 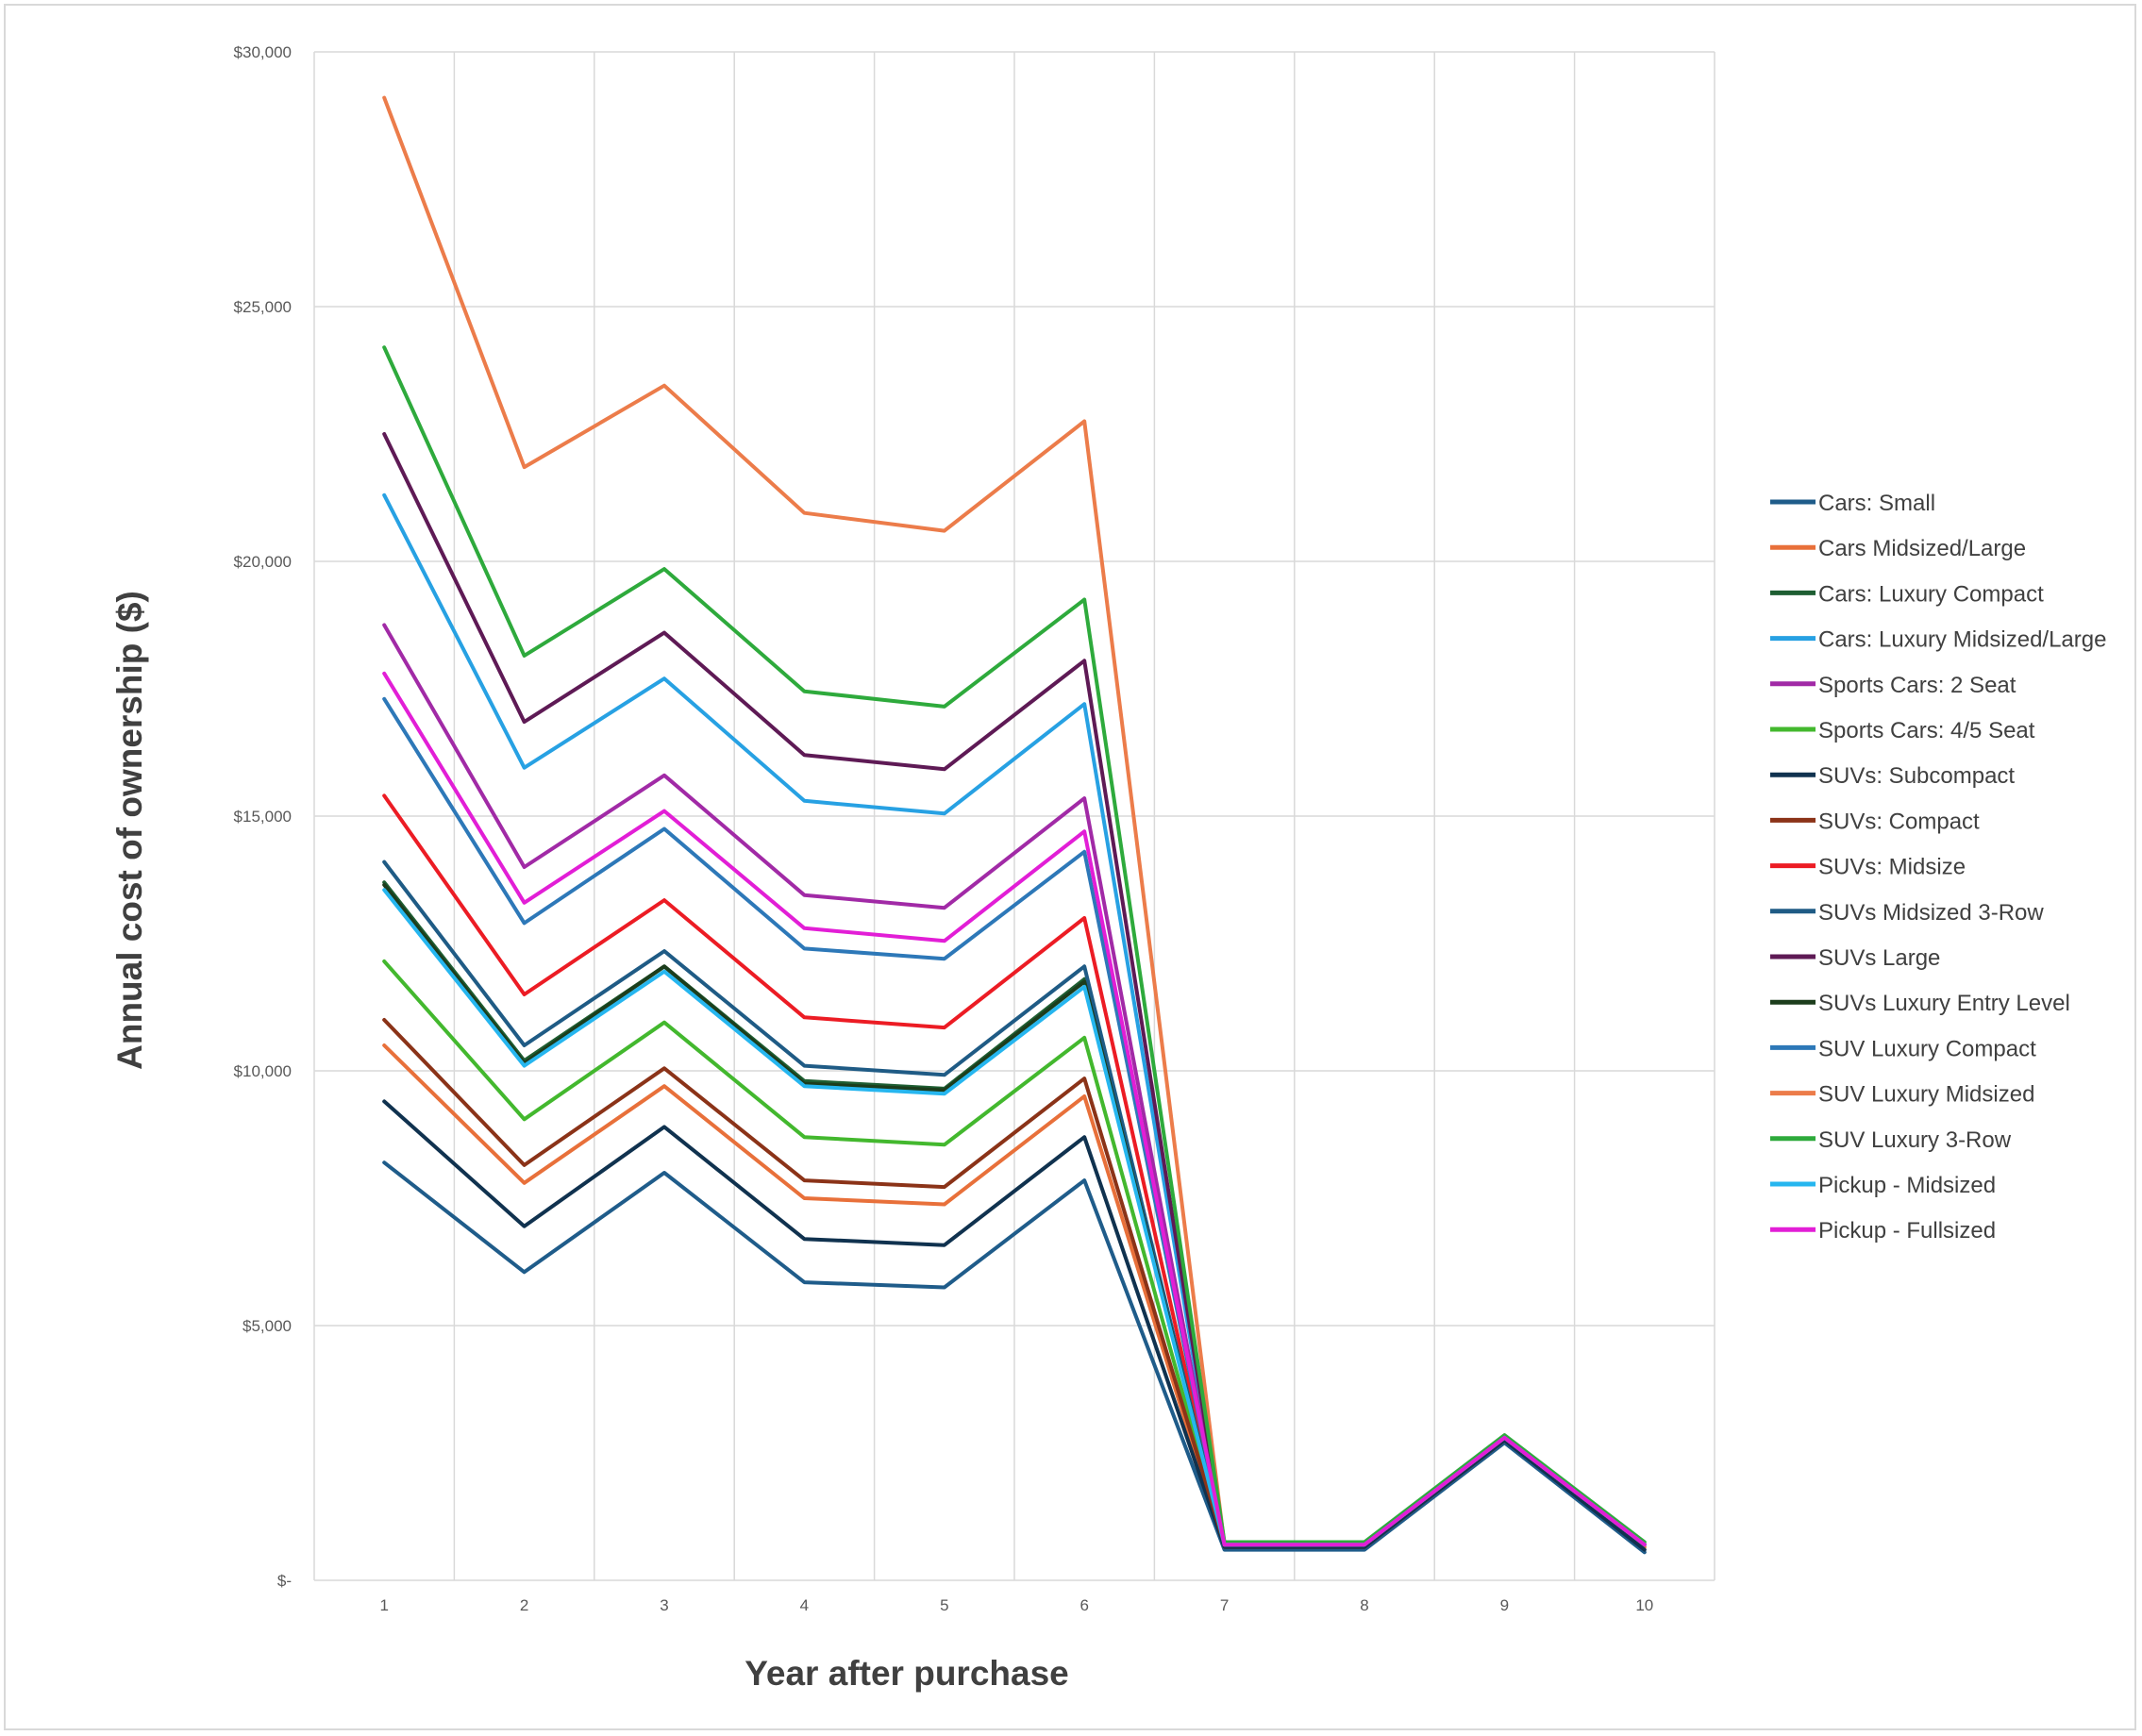 What do you see at coordinates (1907, 1231) in the screenshot?
I see `legend-label: Pickup - Fullsized` at bounding box center [1907, 1231].